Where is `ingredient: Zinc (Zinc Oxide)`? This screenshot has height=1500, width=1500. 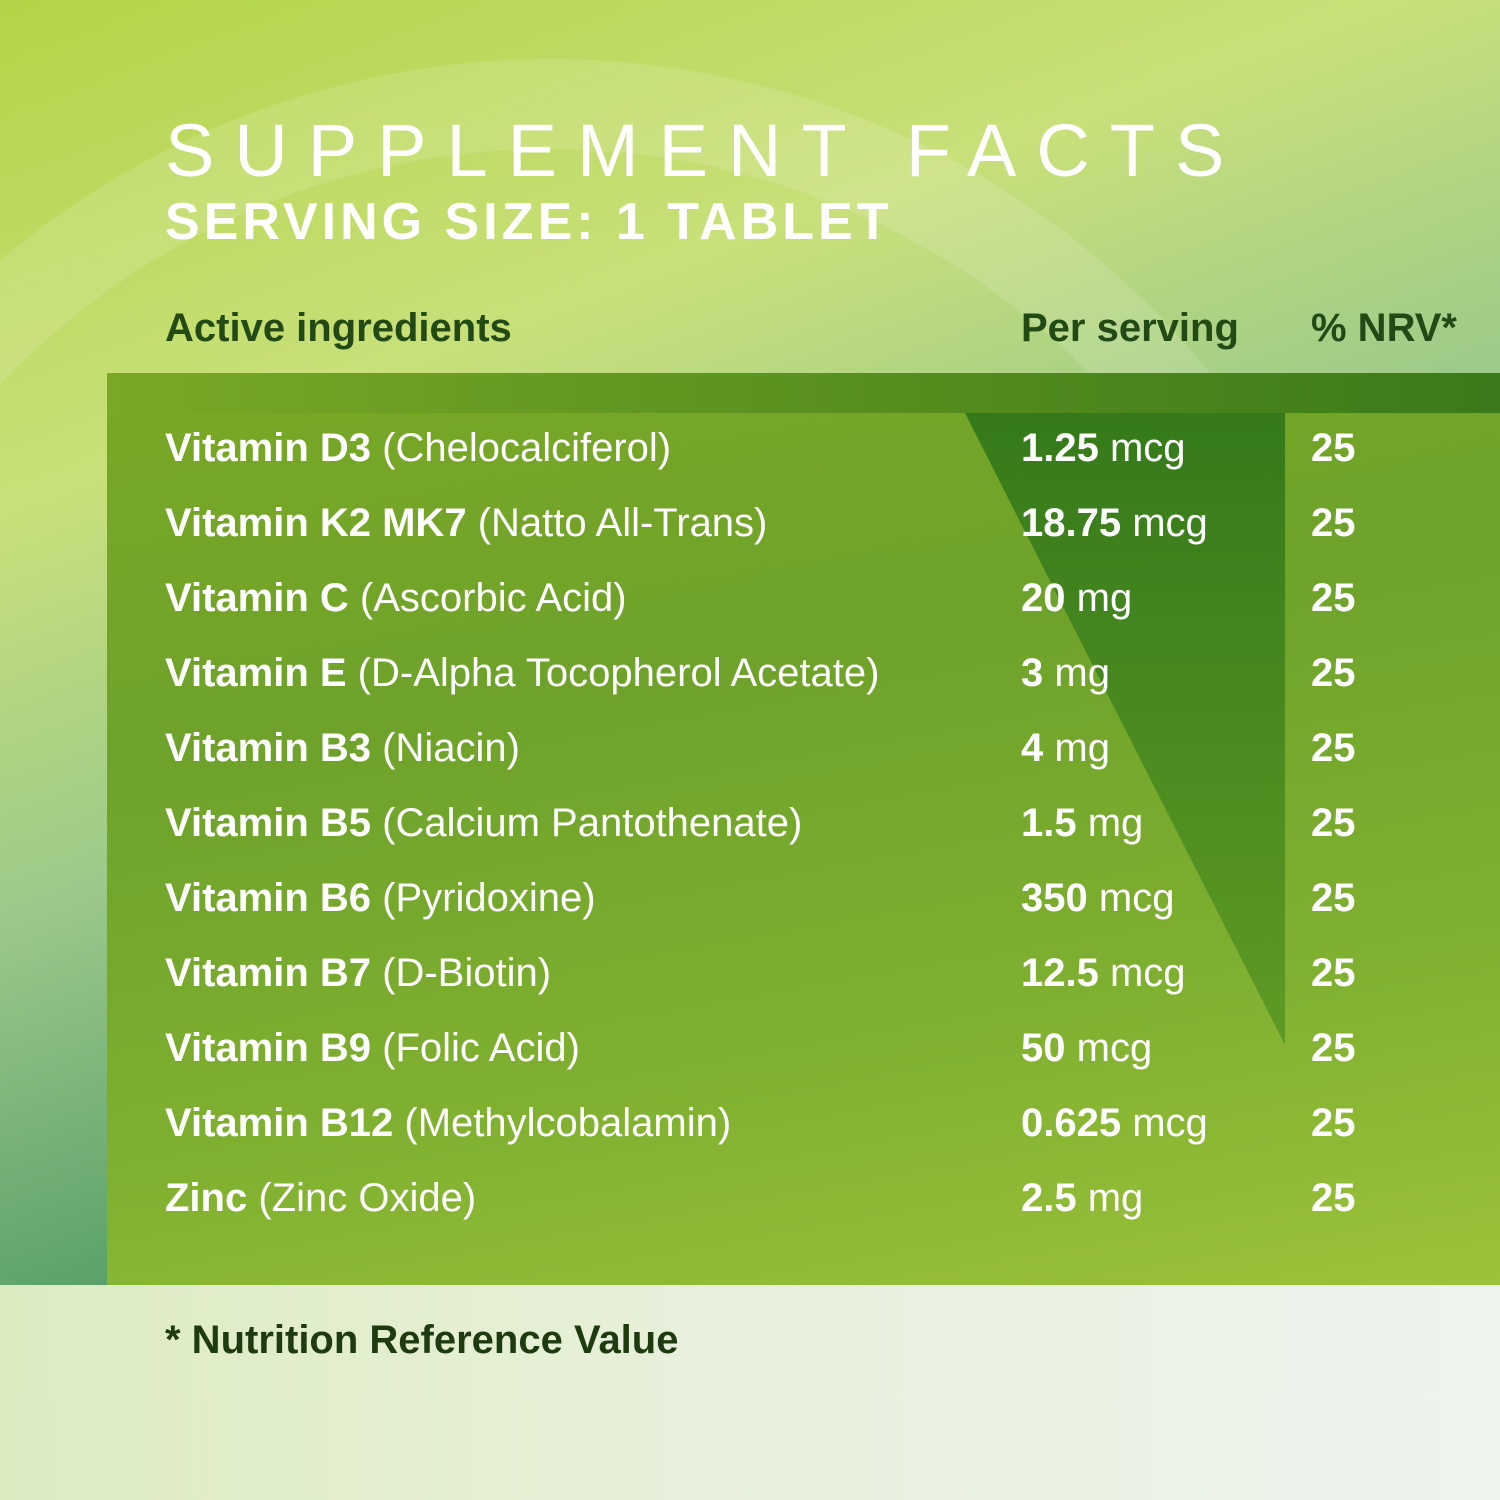 ingredient: Zinc (Zinc Oxide) is located at coordinates (320, 1198).